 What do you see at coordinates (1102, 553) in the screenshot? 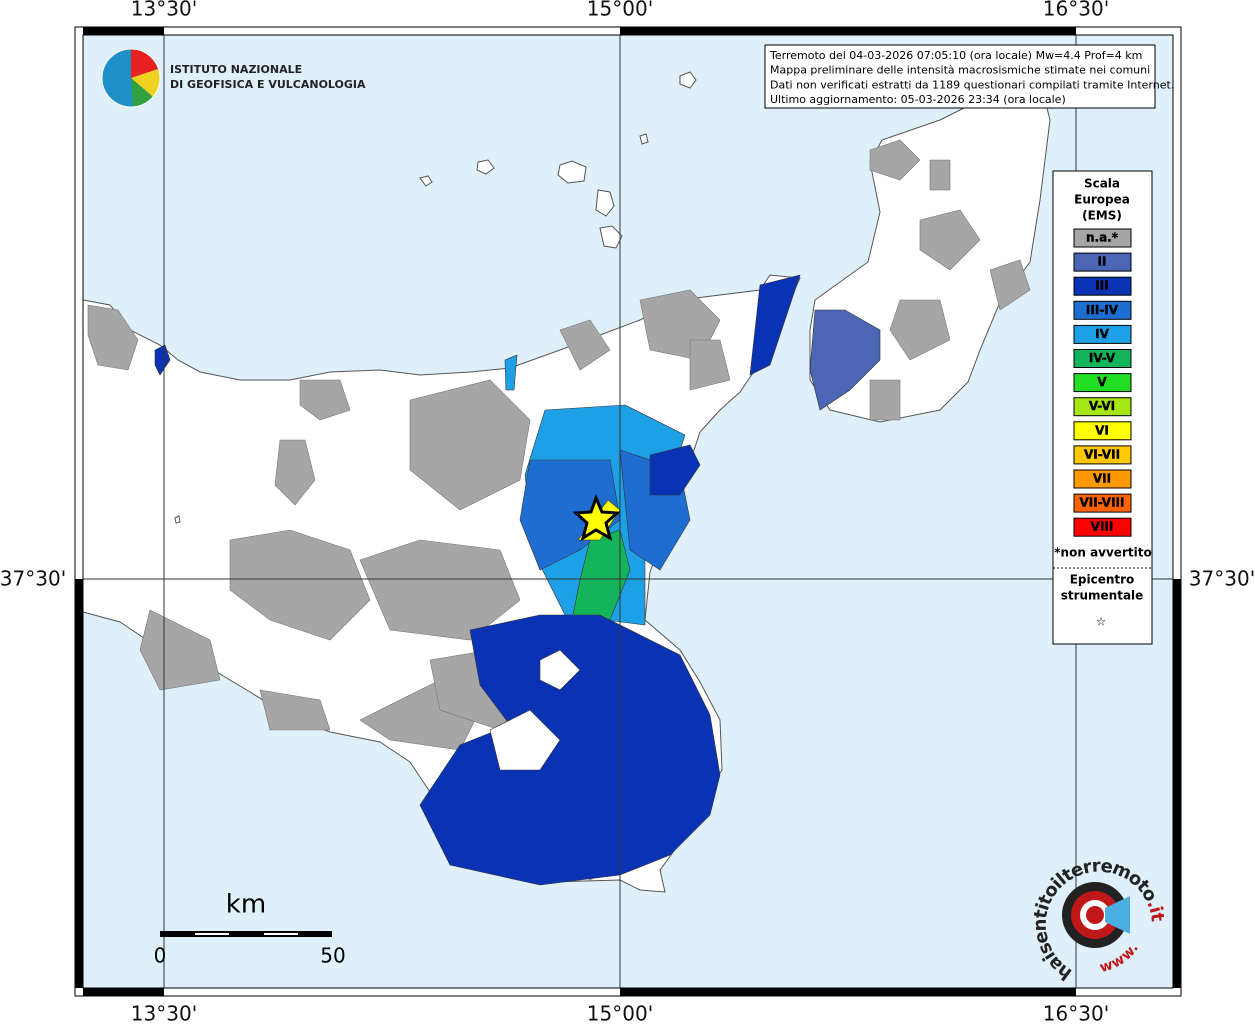
I see `legend-note: *non avvertito` at bounding box center [1102, 553].